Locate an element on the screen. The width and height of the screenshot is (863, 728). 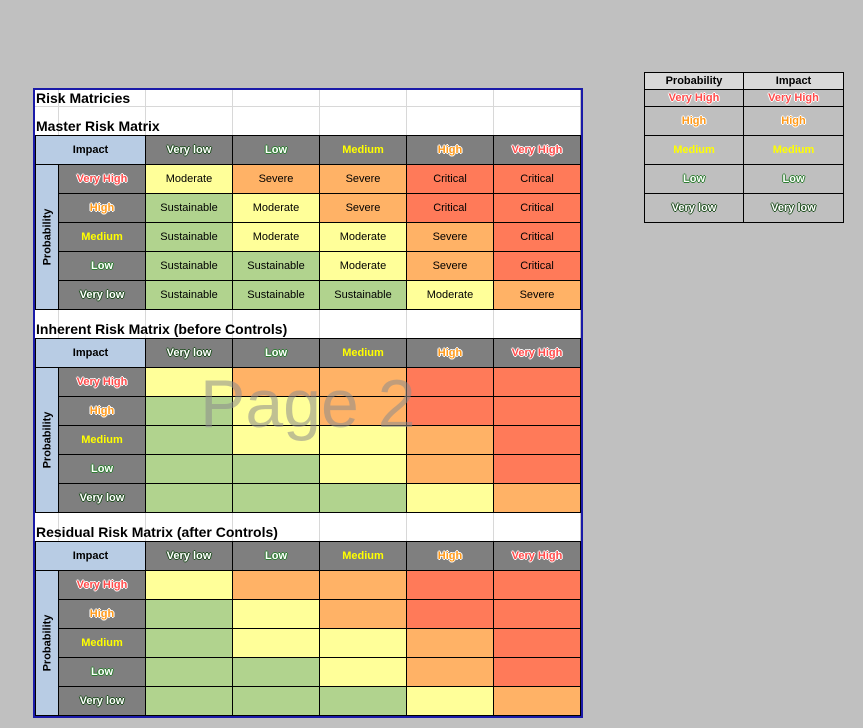
legend-level-medium: Medium is located at coordinates (793, 150).